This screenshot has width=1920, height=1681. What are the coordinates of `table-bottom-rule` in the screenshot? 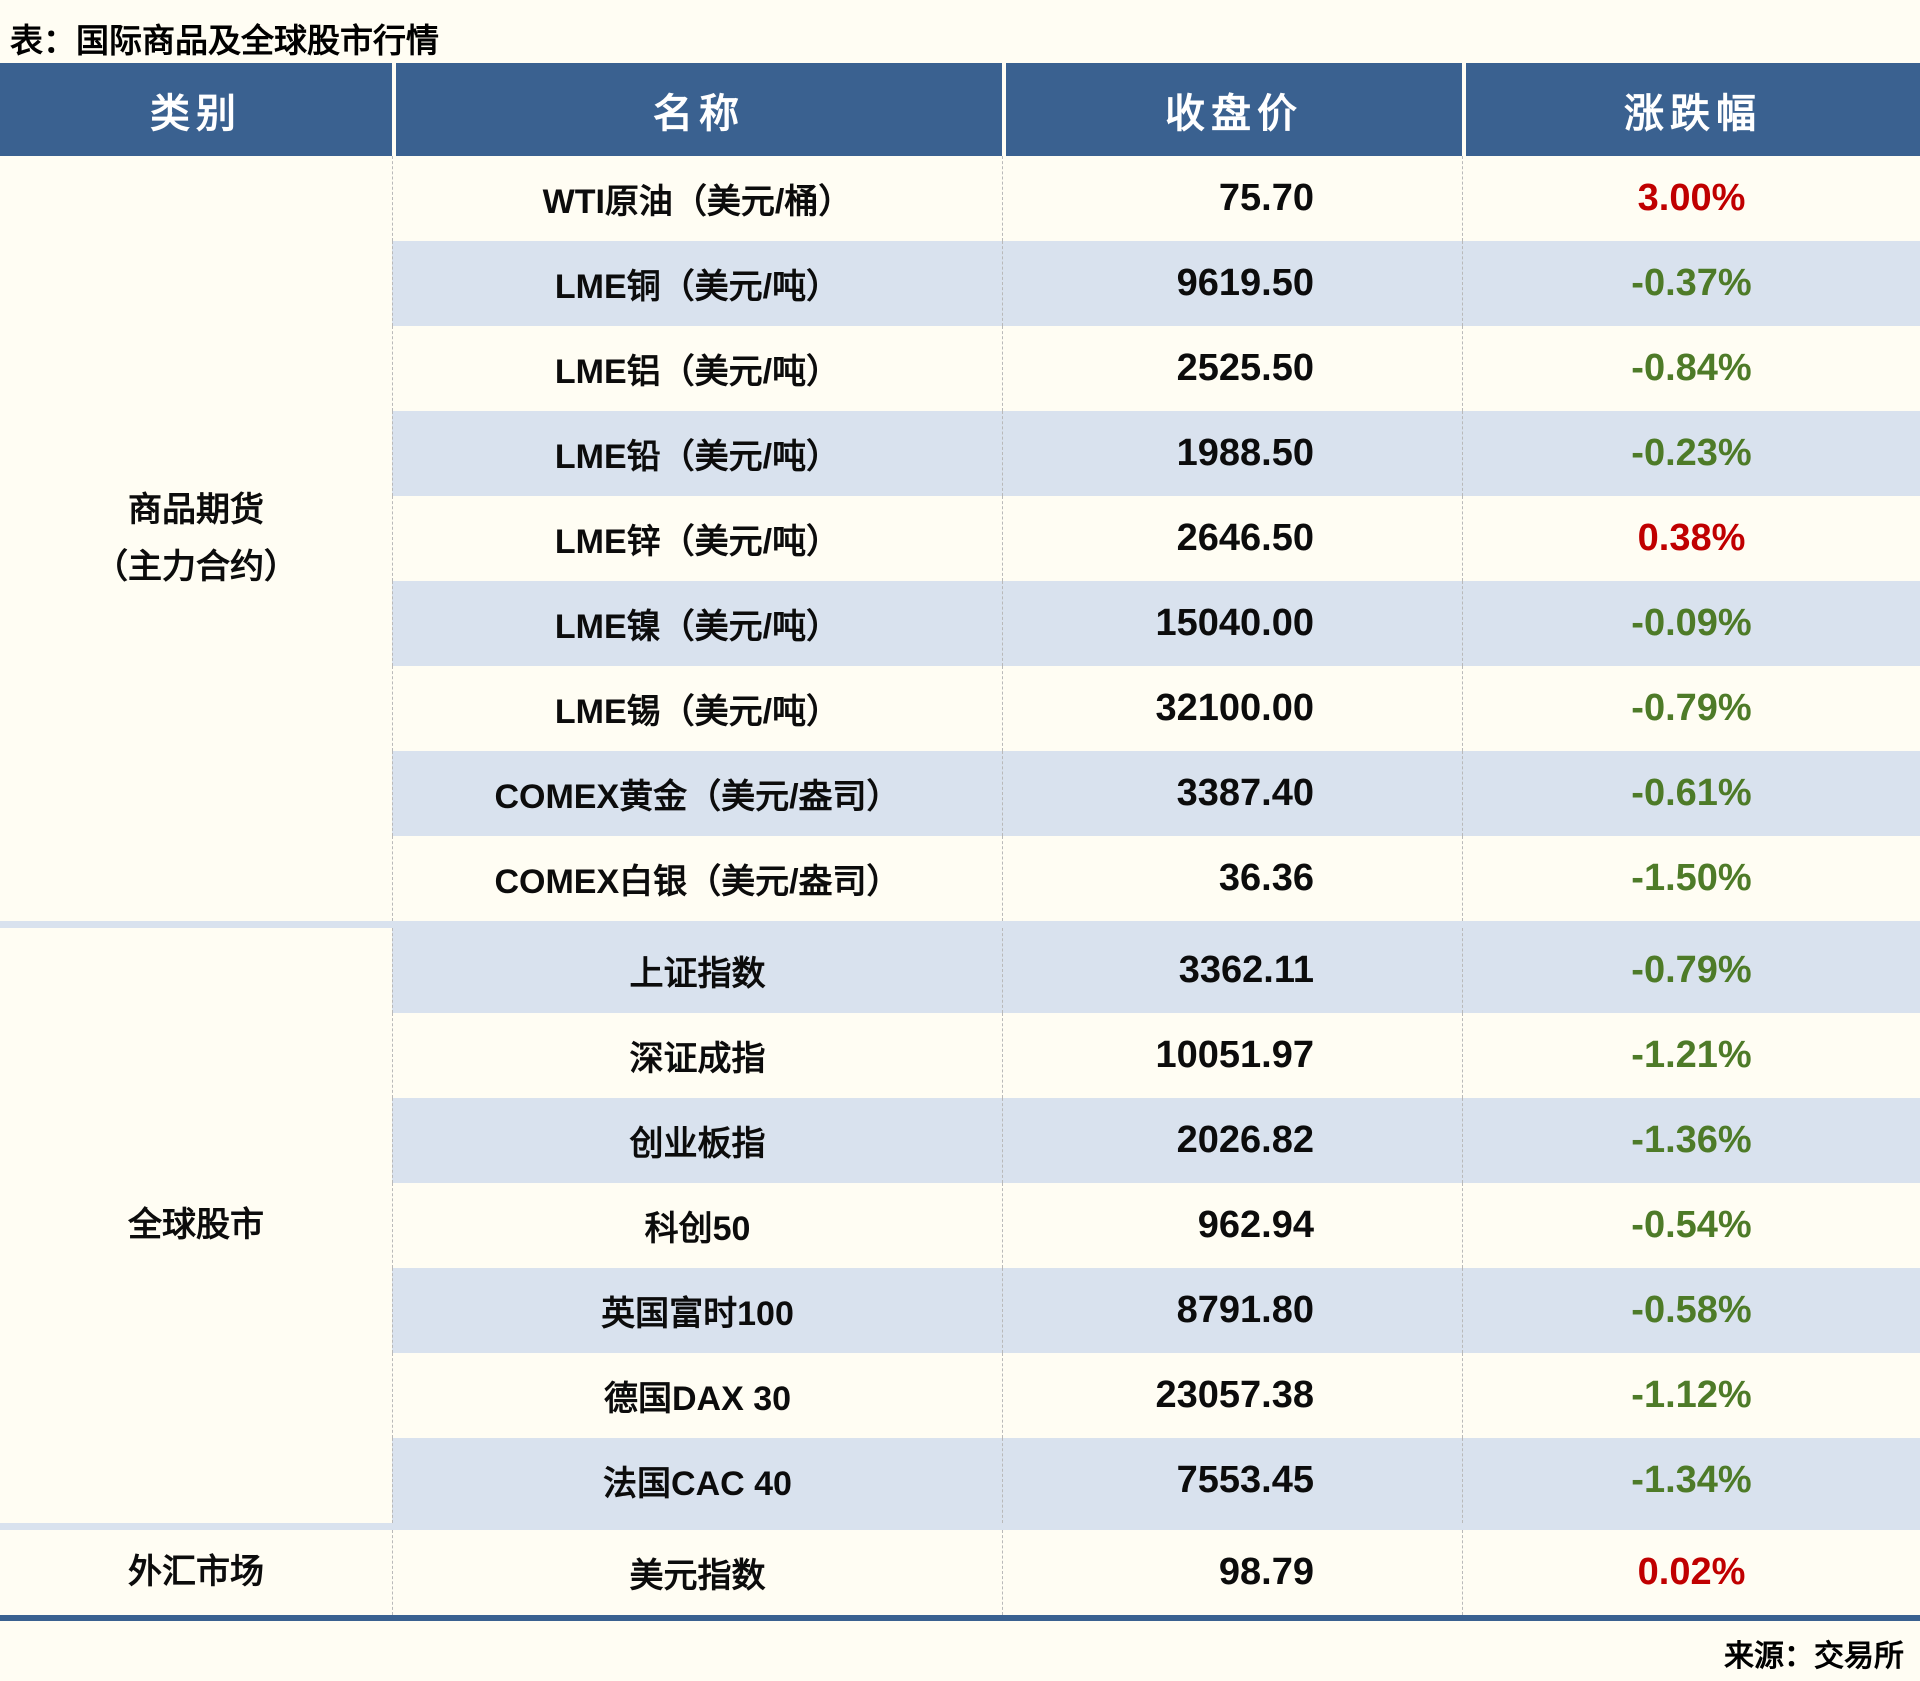 It's located at (960, 1618).